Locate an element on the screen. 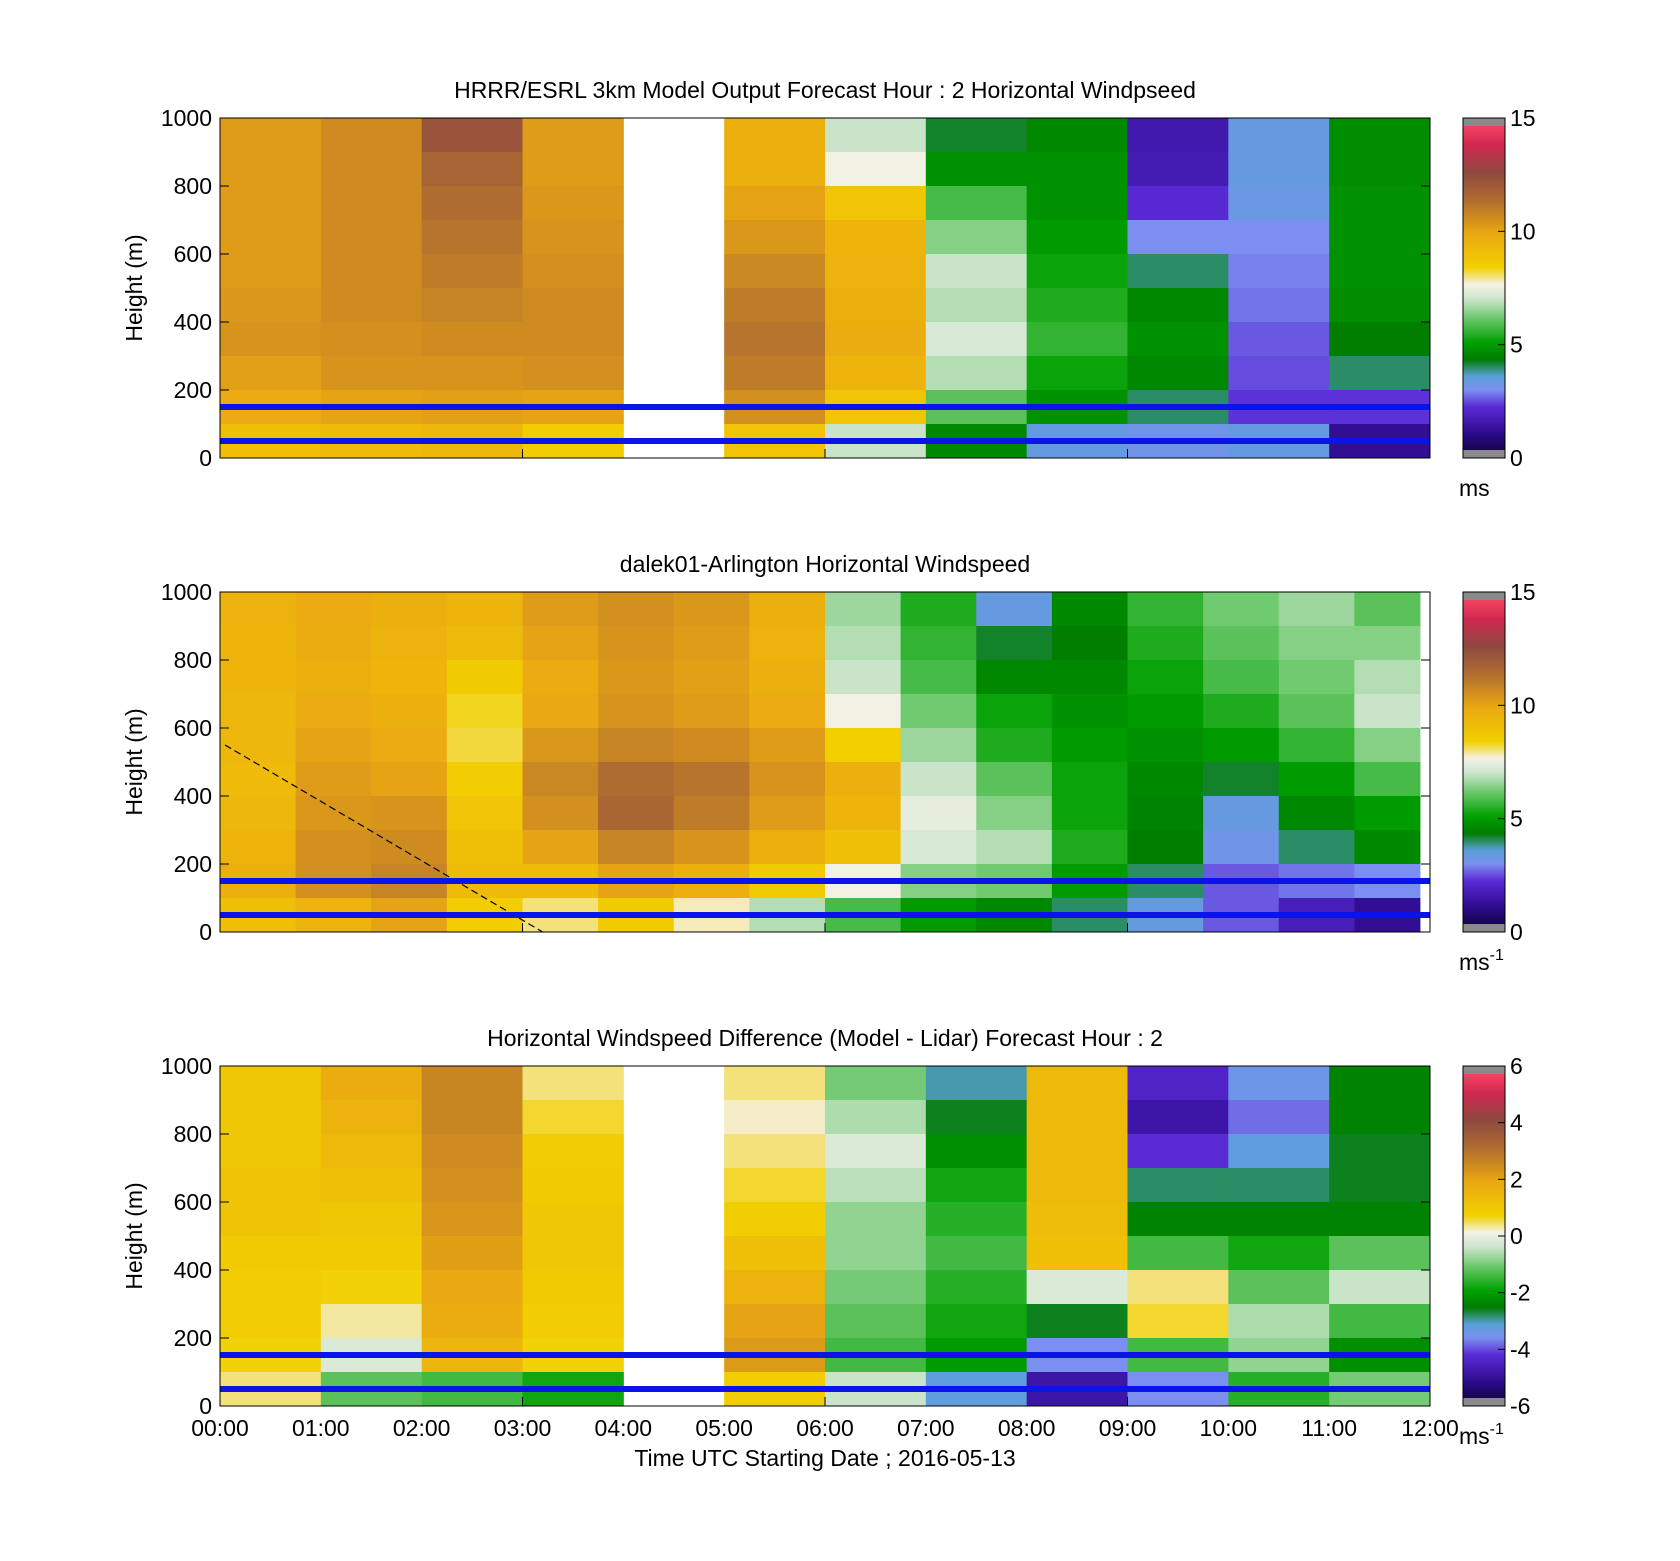 The width and height of the screenshot is (1680, 1561). colorbar-tick-label: 15 is located at coordinates (1523, 118).